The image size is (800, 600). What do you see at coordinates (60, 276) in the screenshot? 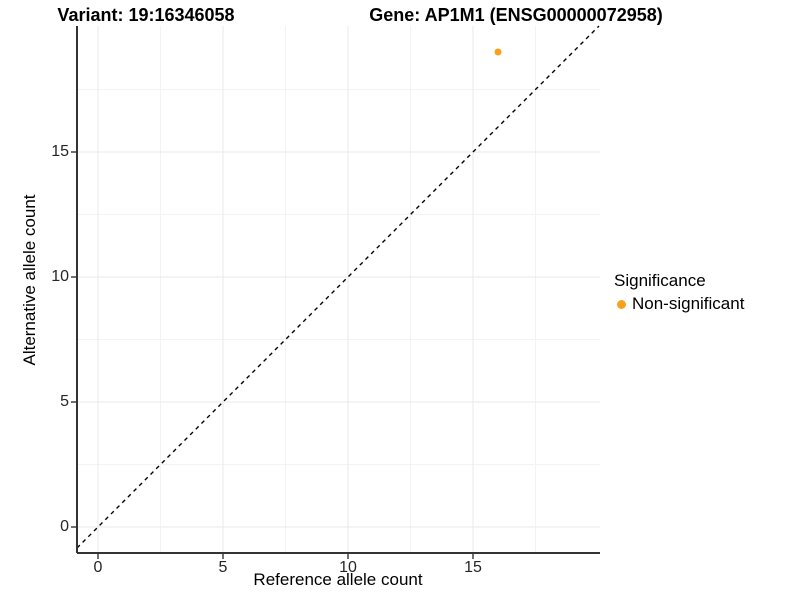
I see `y-tick-label: 10` at bounding box center [60, 276].